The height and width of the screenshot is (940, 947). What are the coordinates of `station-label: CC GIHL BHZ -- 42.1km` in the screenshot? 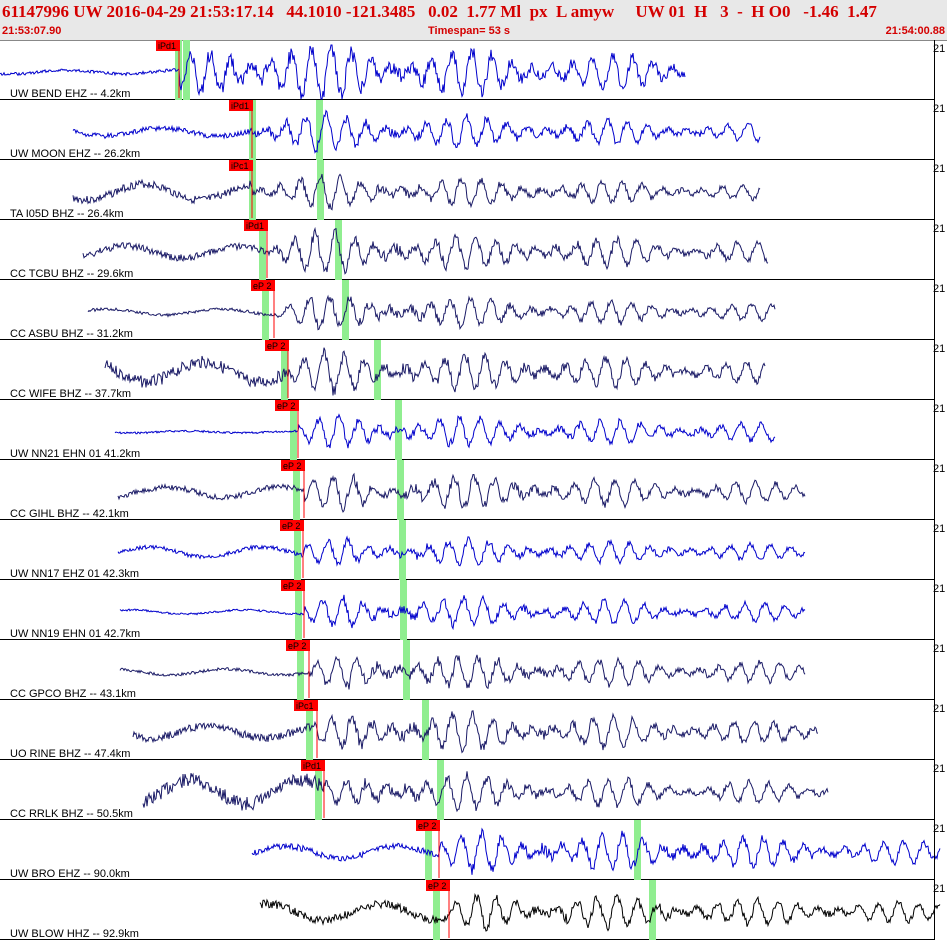 It's located at (69, 514).